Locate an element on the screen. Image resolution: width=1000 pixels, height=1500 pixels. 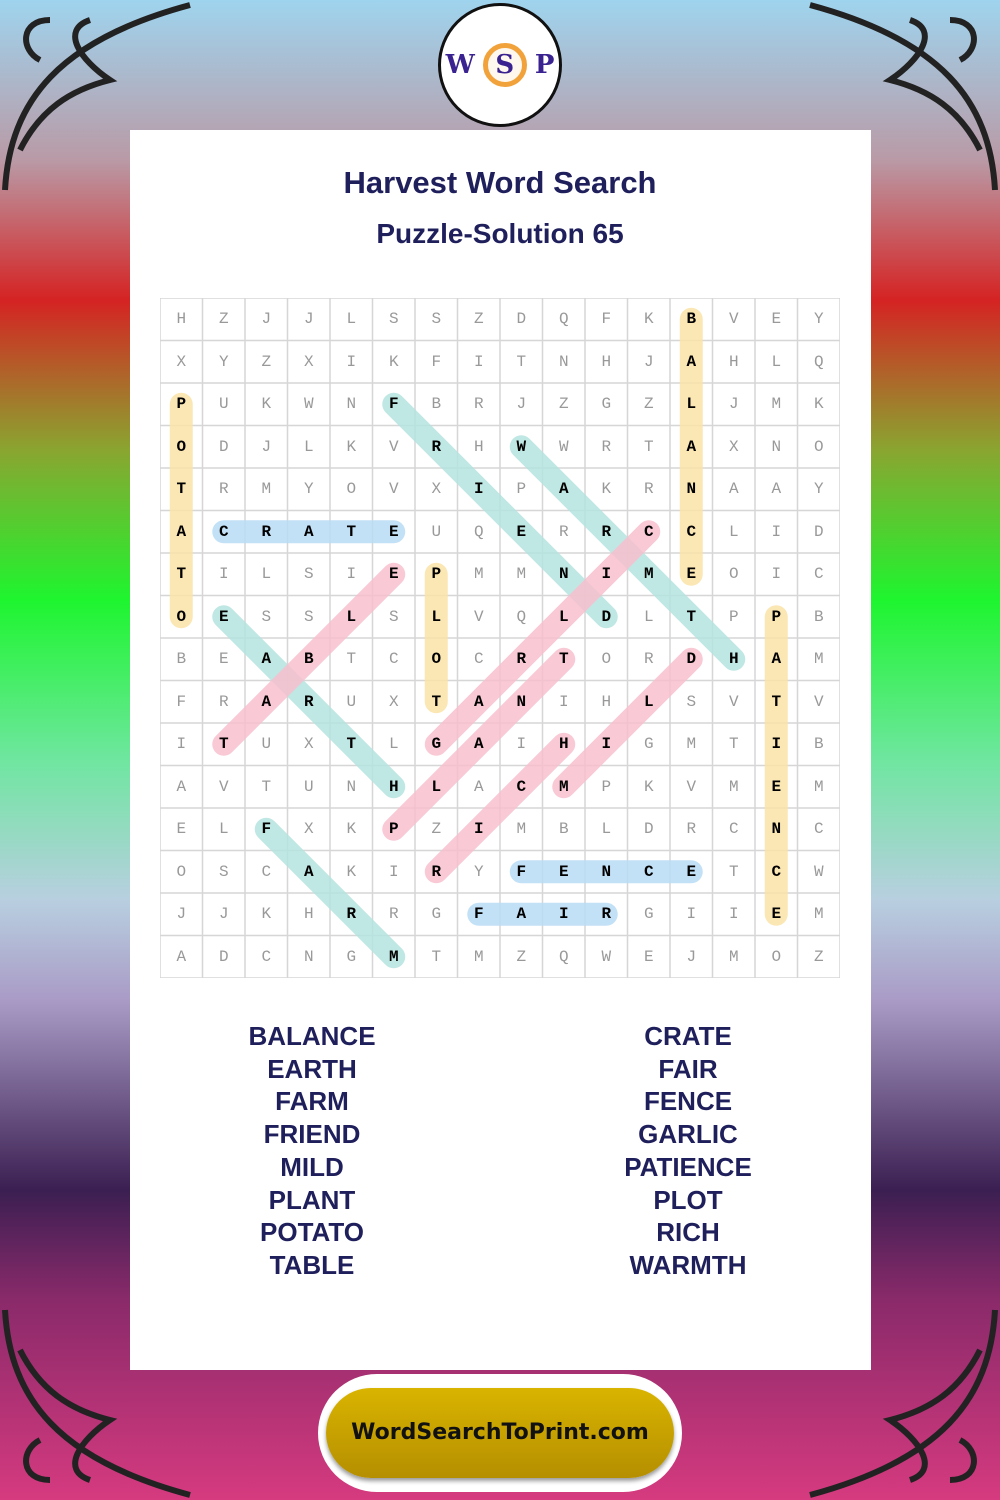
word-list-item: GARLIC is located at coordinates (688, 1134).